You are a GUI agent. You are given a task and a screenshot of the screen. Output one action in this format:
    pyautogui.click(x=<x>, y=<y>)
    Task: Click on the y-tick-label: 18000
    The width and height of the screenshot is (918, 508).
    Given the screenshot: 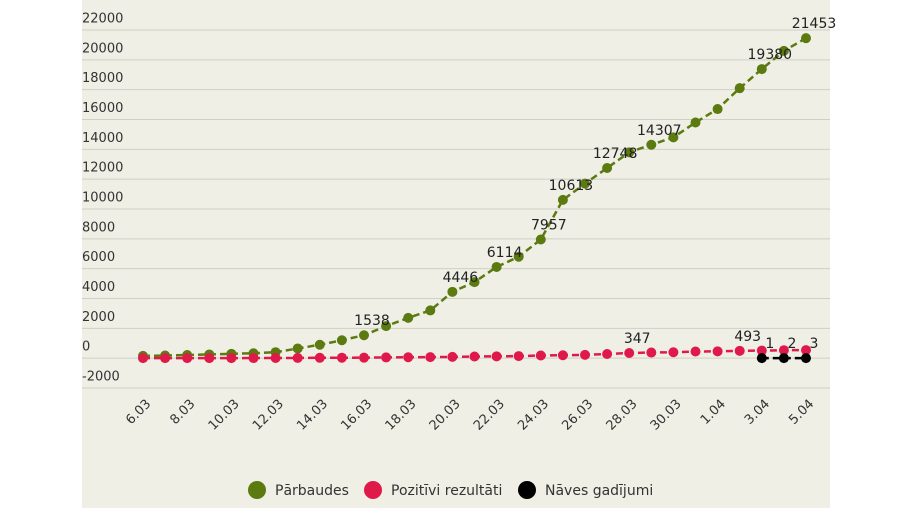 What is the action you would take?
    pyautogui.click(x=102, y=78)
    